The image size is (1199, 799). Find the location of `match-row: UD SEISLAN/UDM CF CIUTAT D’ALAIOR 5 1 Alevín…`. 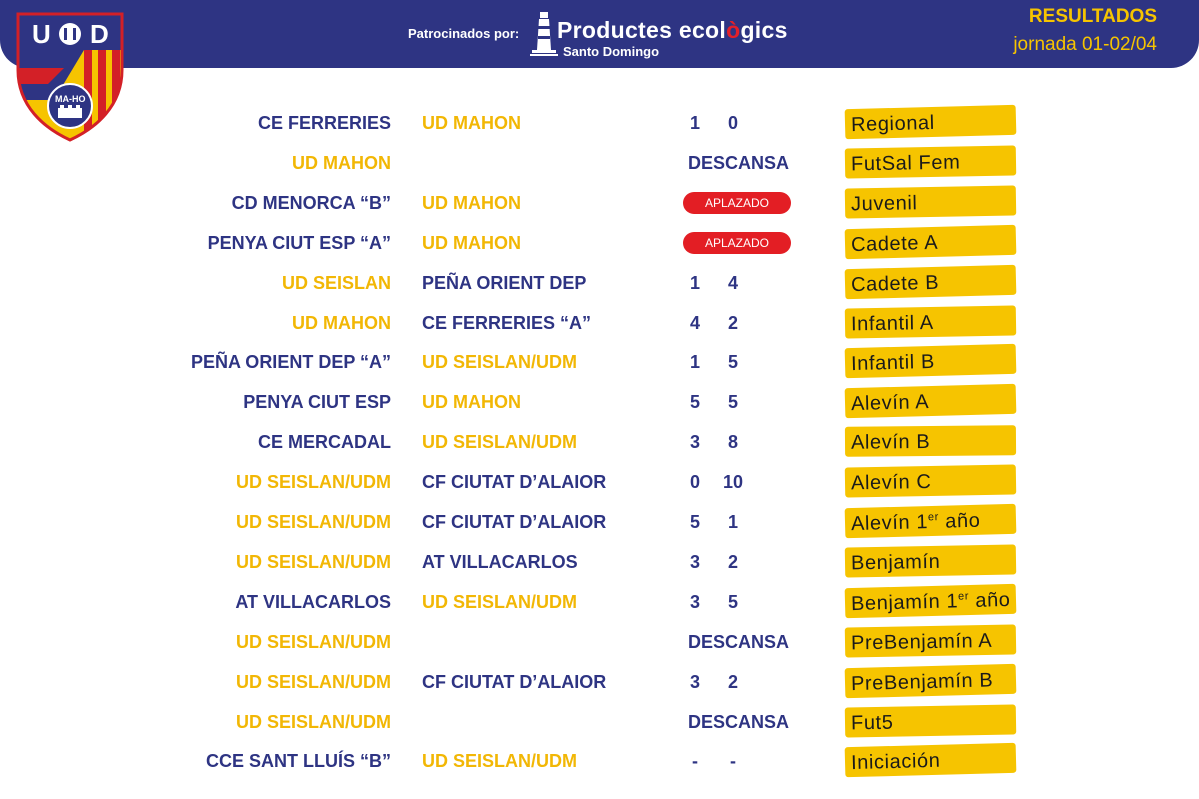

match-row: UD SEISLAN/UDM CF CIUTAT D’ALAIOR 5 1 Alevín… is located at coordinates (599, 522).